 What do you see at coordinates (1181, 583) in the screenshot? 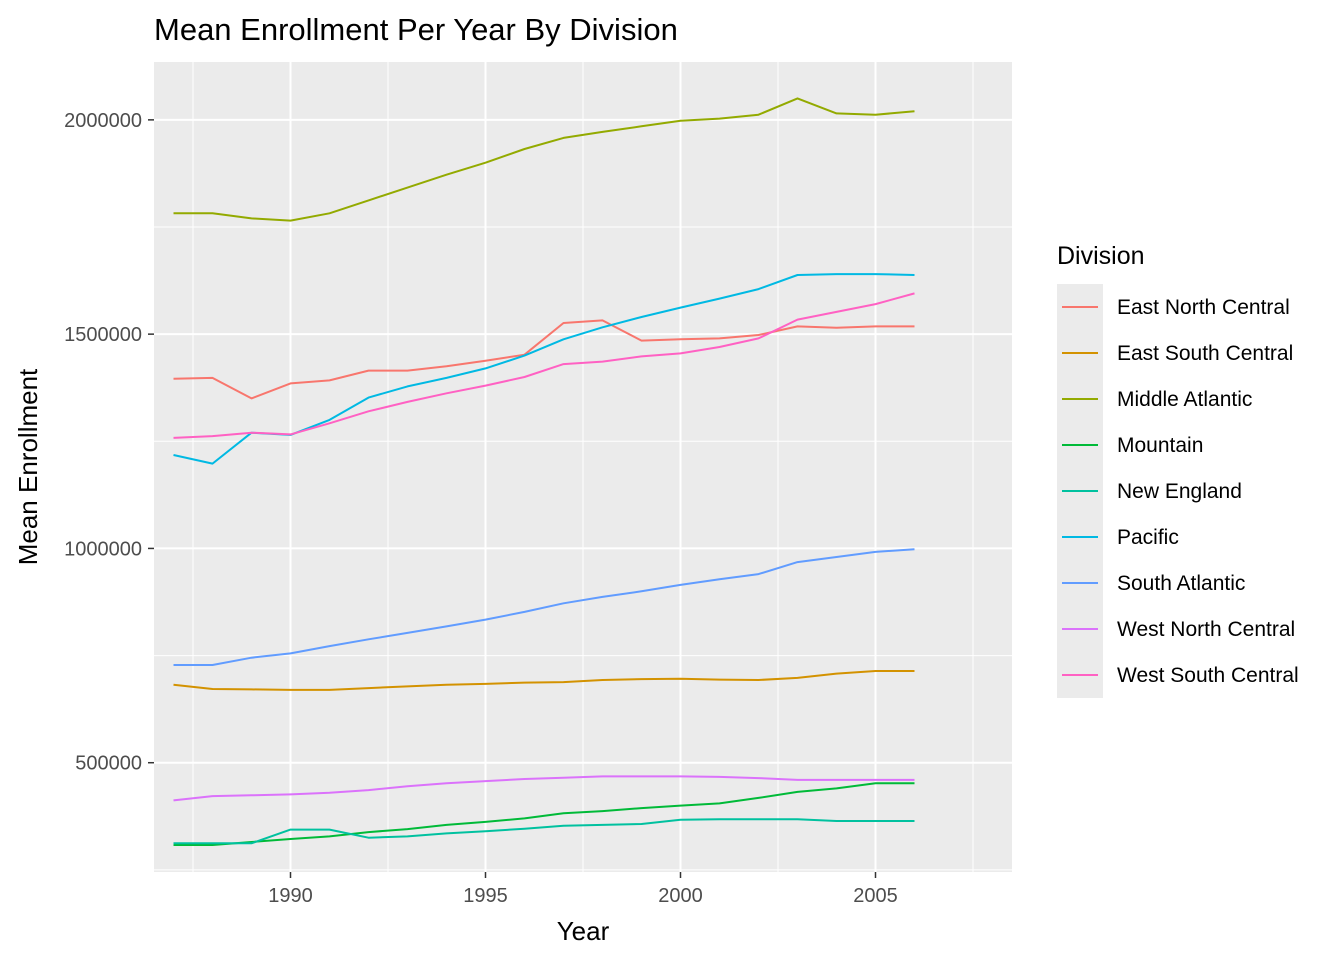
I see `legend-label: South Atlantic` at bounding box center [1181, 583].